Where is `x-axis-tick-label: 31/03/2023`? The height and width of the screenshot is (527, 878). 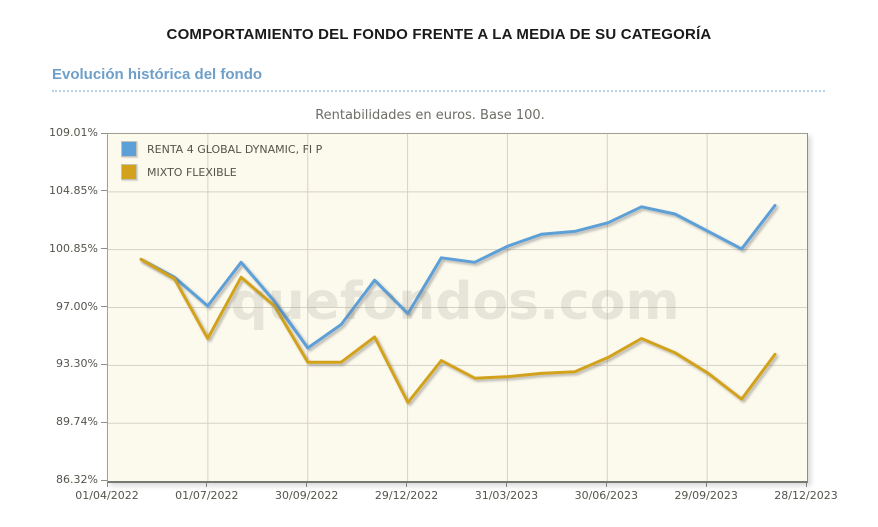 x-axis-tick-label: 31/03/2023 is located at coordinates (506, 495).